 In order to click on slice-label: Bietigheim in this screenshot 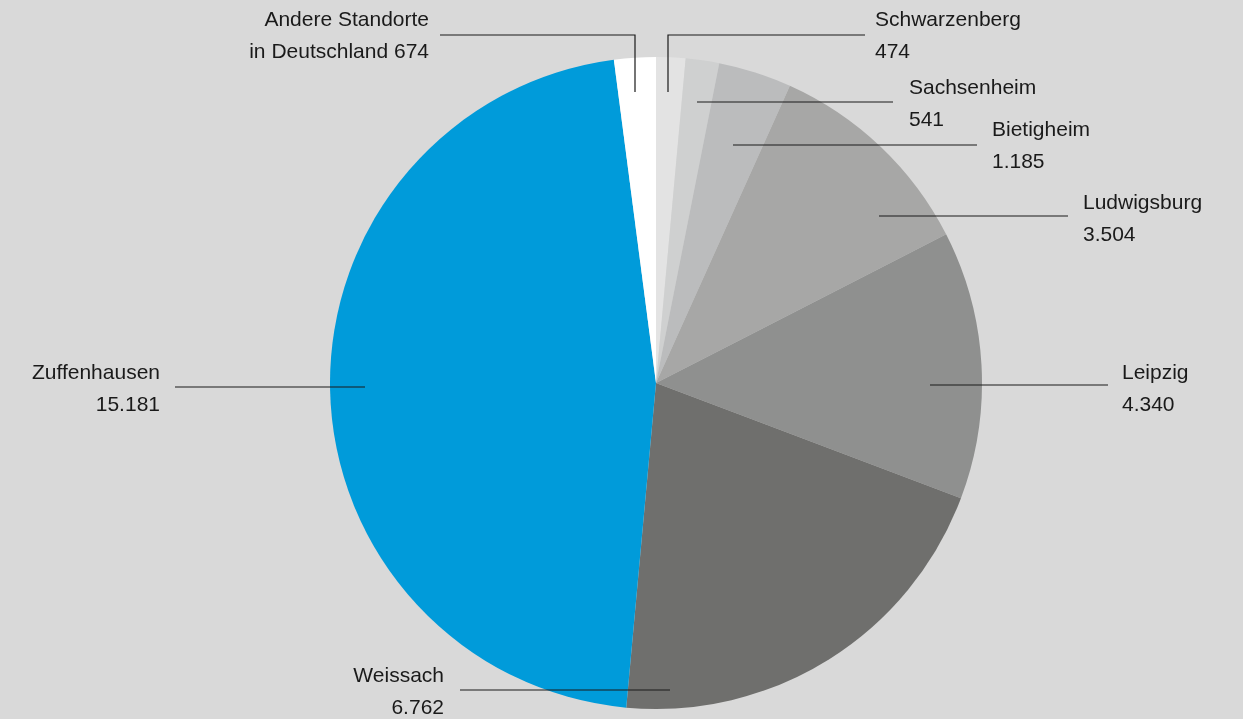, I will do `click(1041, 128)`.